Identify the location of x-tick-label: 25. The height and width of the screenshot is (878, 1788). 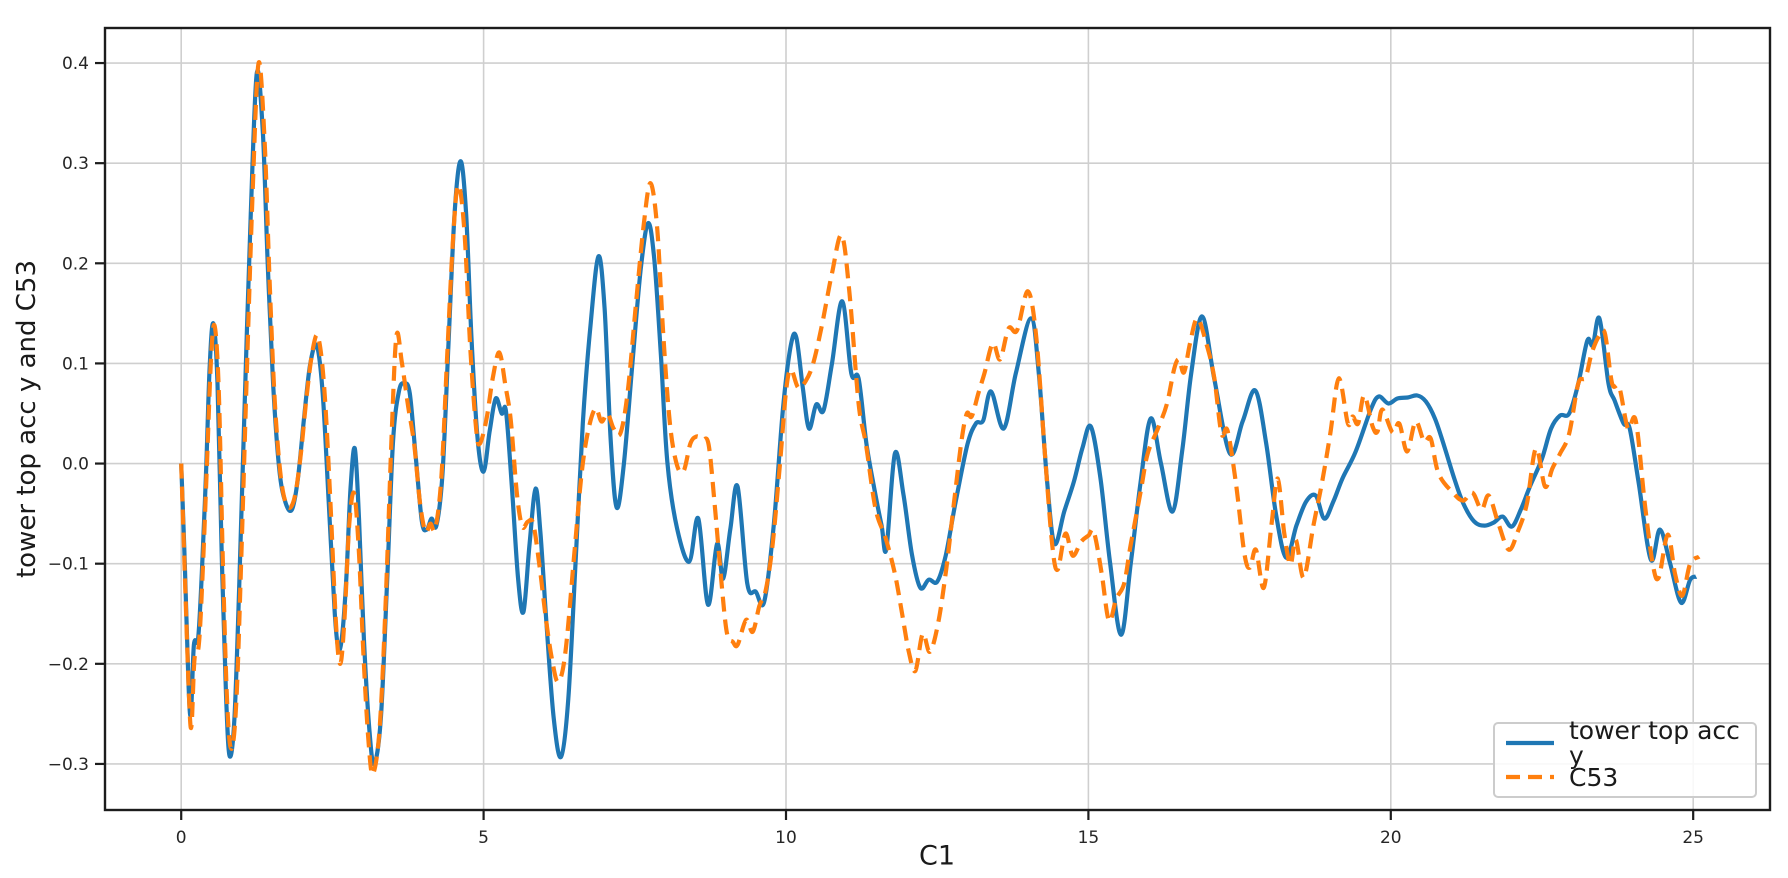
(1693, 838).